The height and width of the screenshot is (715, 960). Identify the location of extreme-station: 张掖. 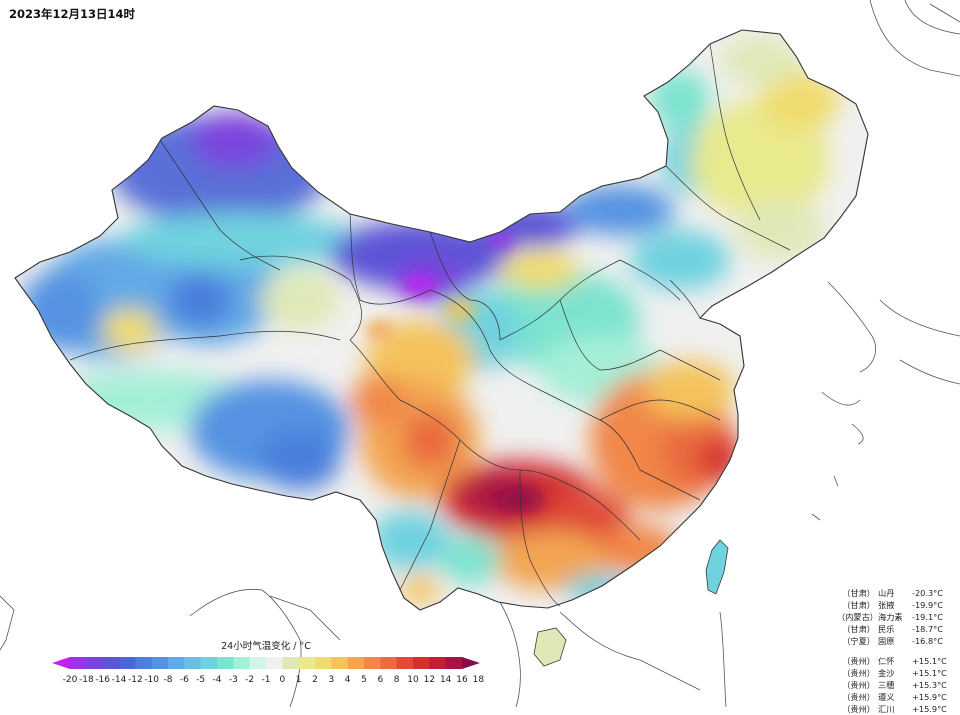
(886, 605).